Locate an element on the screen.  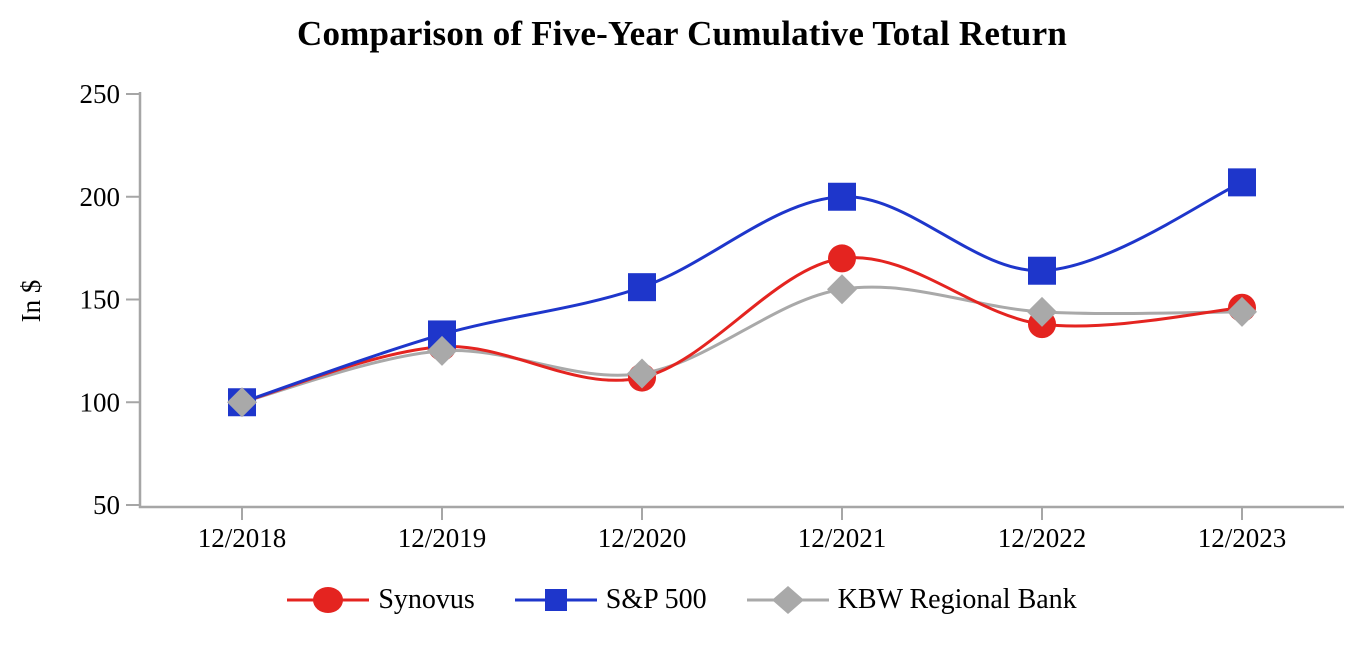
legend-label: S&P 500 is located at coordinates (656, 599).